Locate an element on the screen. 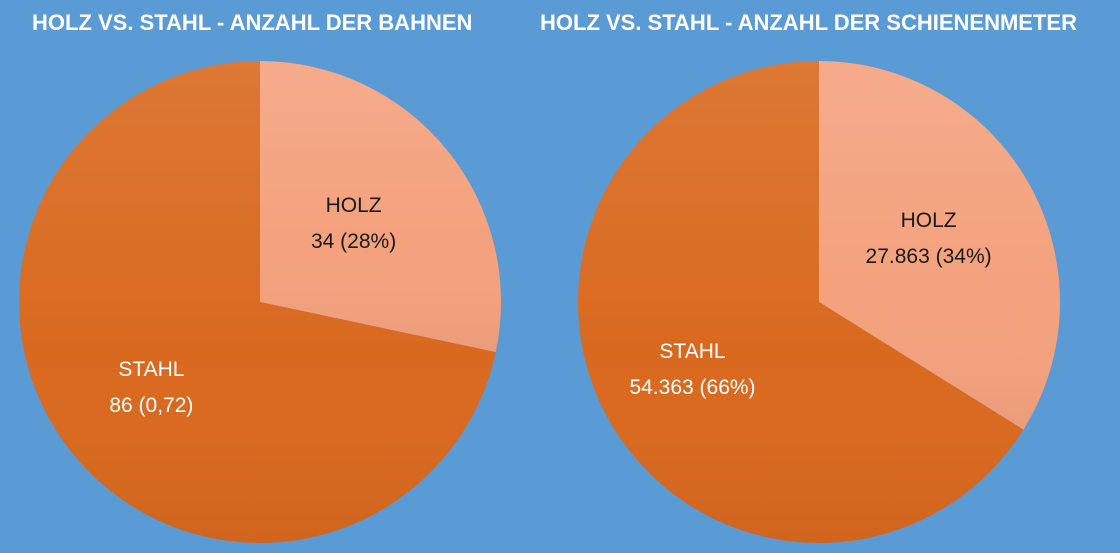 Image resolution: width=1120 pixels, height=553 pixels. slice-value-label: 34 (28%) is located at coordinates (353, 241).